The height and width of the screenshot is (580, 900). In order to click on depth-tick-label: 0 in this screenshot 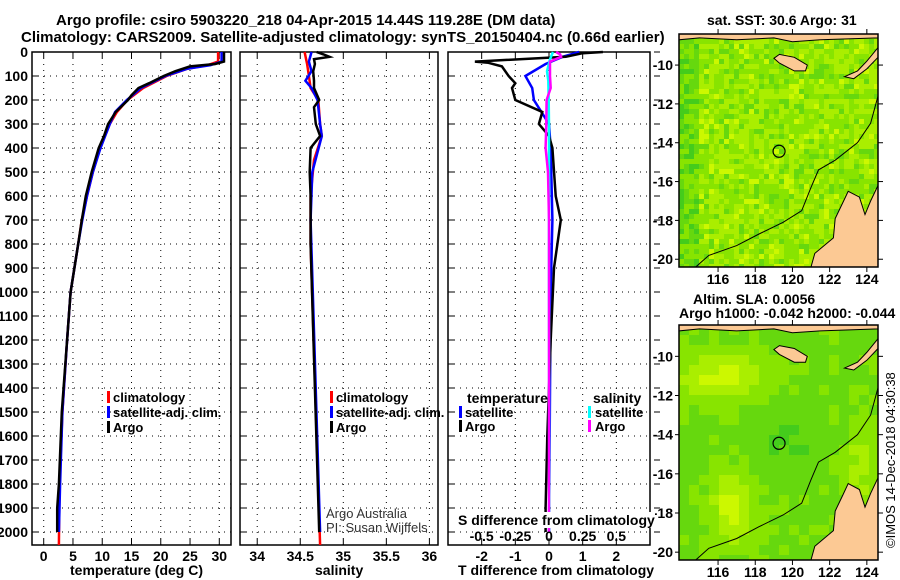, I will do `click(24, 52)`.